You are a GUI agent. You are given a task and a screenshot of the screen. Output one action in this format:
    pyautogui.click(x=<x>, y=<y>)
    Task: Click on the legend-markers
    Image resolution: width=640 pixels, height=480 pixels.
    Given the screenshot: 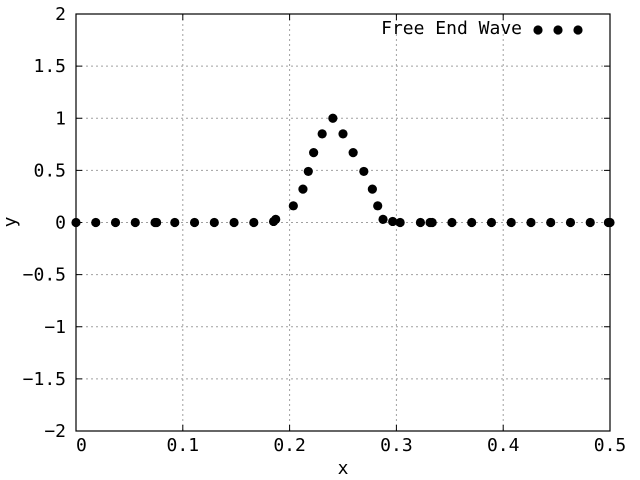 What is the action you would take?
    pyautogui.click(x=557, y=29)
    